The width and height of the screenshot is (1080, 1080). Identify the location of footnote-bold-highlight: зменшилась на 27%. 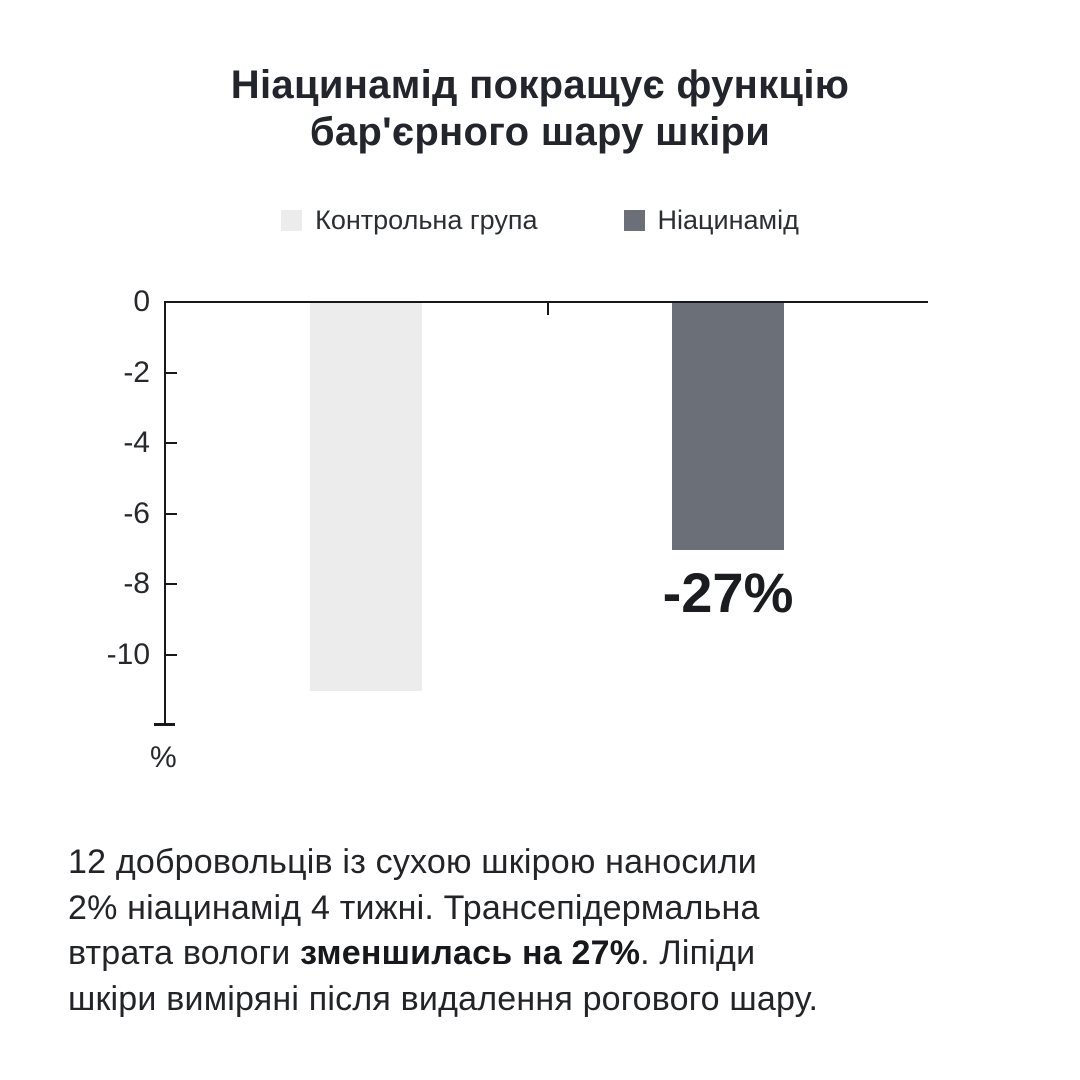
(470, 953).